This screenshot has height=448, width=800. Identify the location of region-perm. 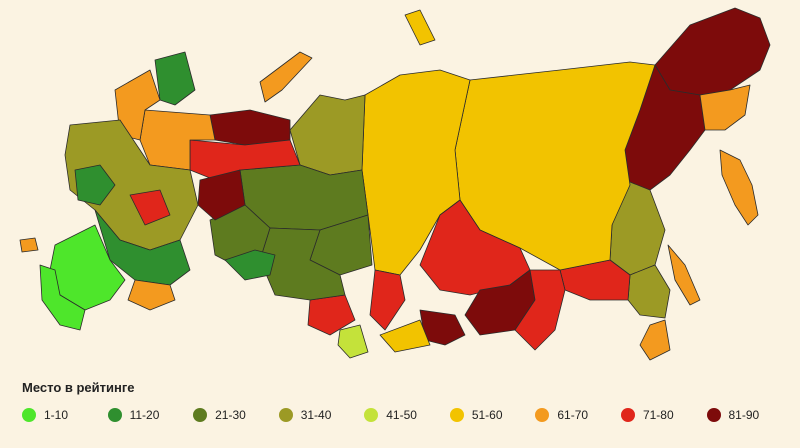
(221, 195).